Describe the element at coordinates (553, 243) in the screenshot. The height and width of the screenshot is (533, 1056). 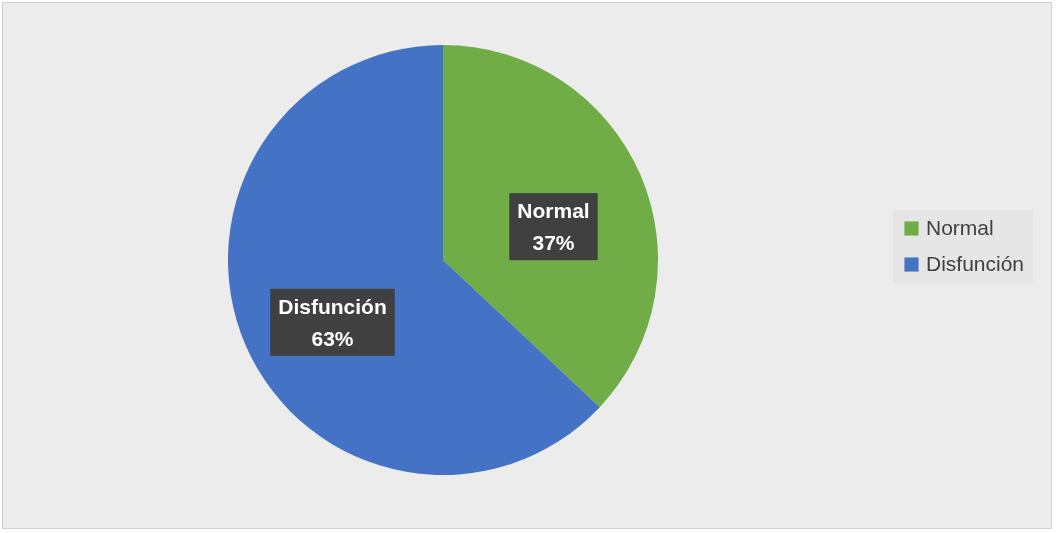
I see `data-label: 37%` at that location.